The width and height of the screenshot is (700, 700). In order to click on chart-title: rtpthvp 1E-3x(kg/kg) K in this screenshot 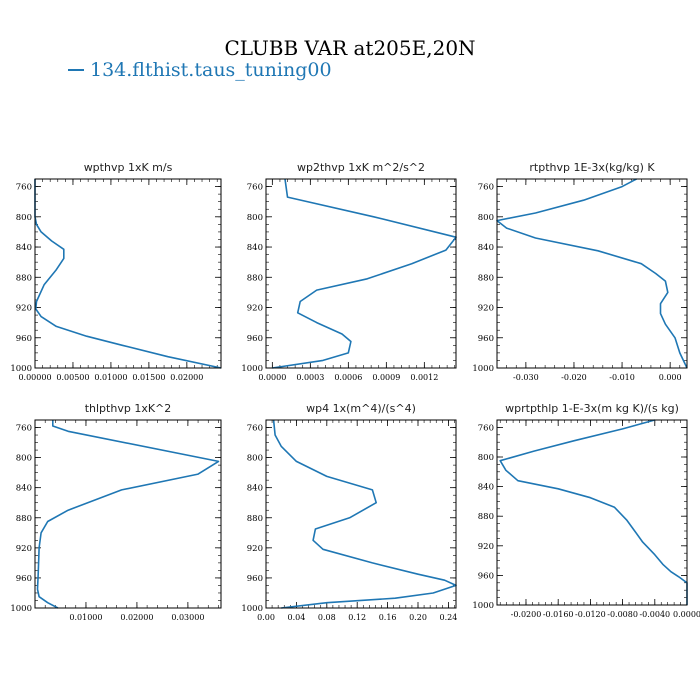, I will do `click(592, 167)`.